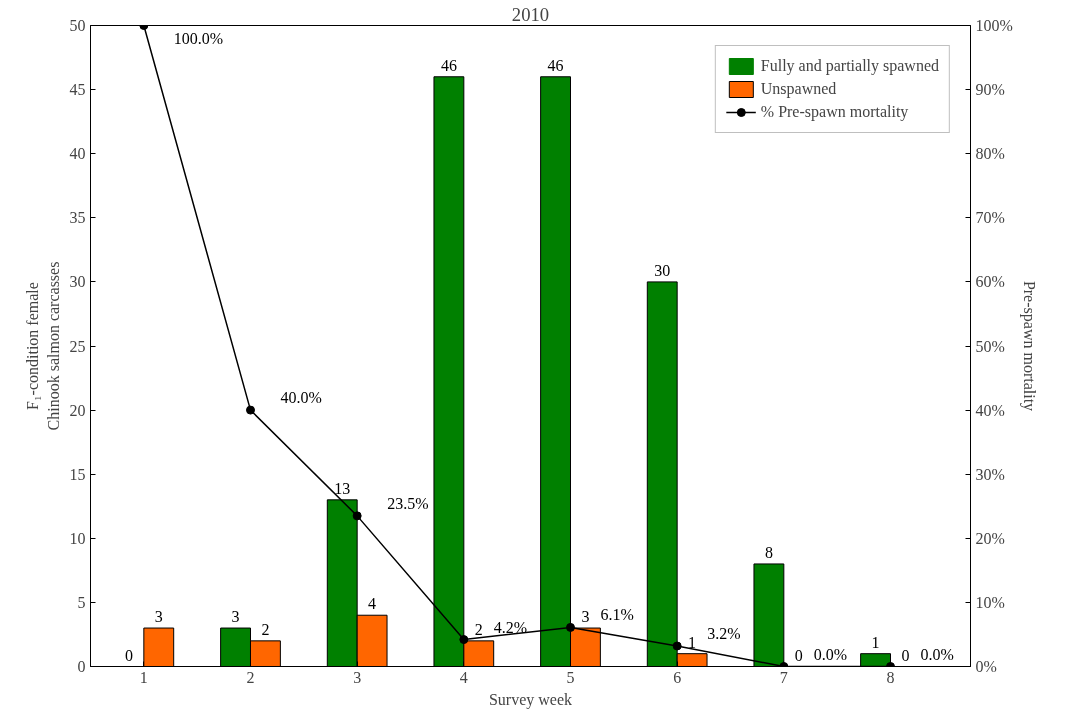 The width and height of the screenshot is (1073, 719). I want to click on y2-tick-label: 70%, so click(990, 218).